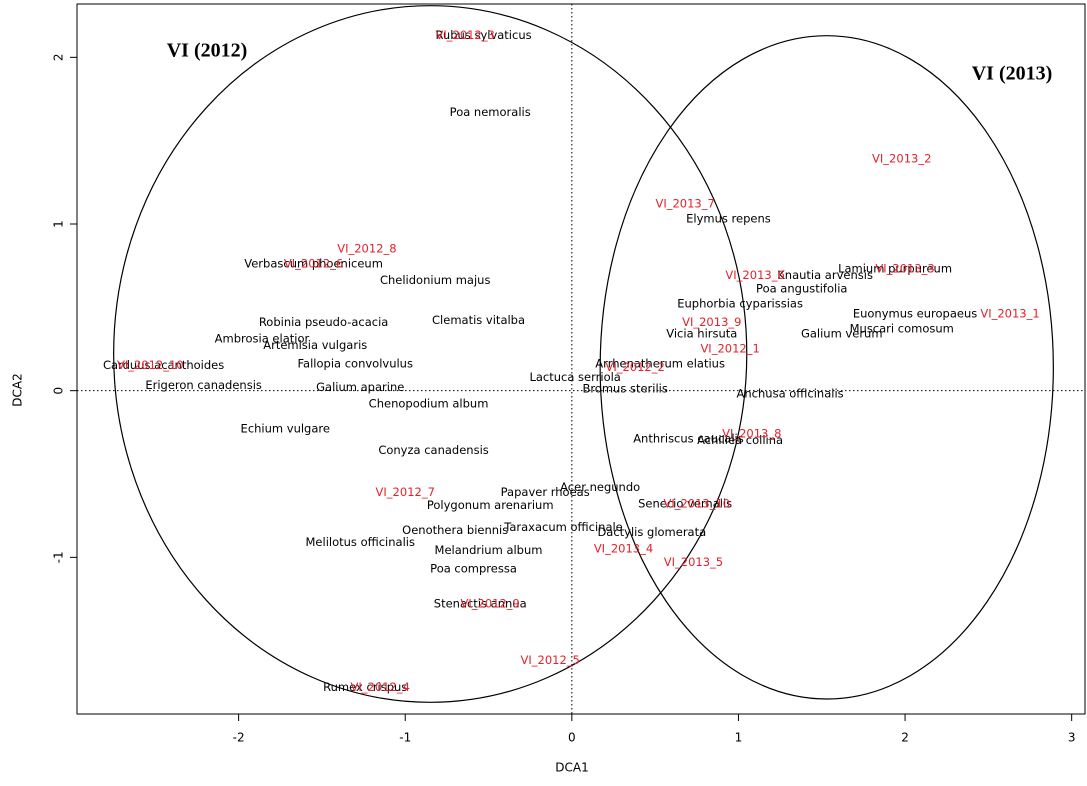 This screenshot has height=786, width=1087. What do you see at coordinates (842, 334) in the screenshot?
I see `point-label: Galium verum` at bounding box center [842, 334].